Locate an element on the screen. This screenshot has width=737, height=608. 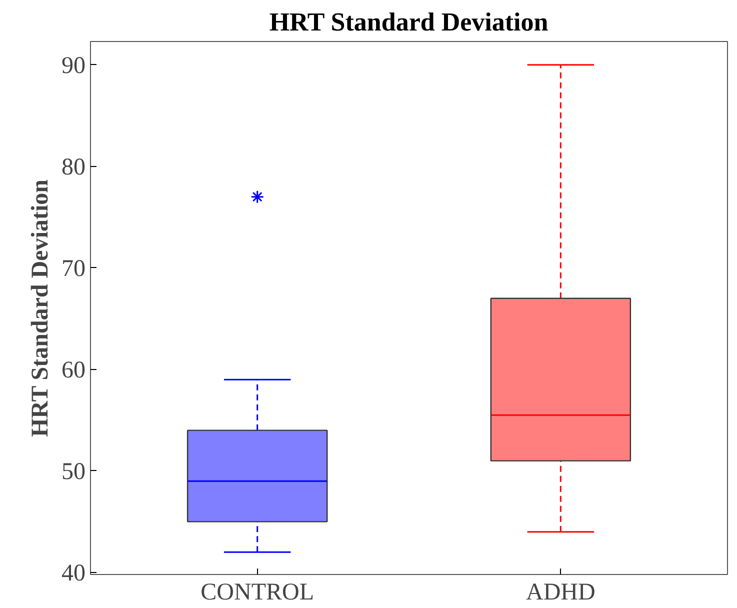
chart-title: HRT Standard Deviation is located at coordinates (409, 22).